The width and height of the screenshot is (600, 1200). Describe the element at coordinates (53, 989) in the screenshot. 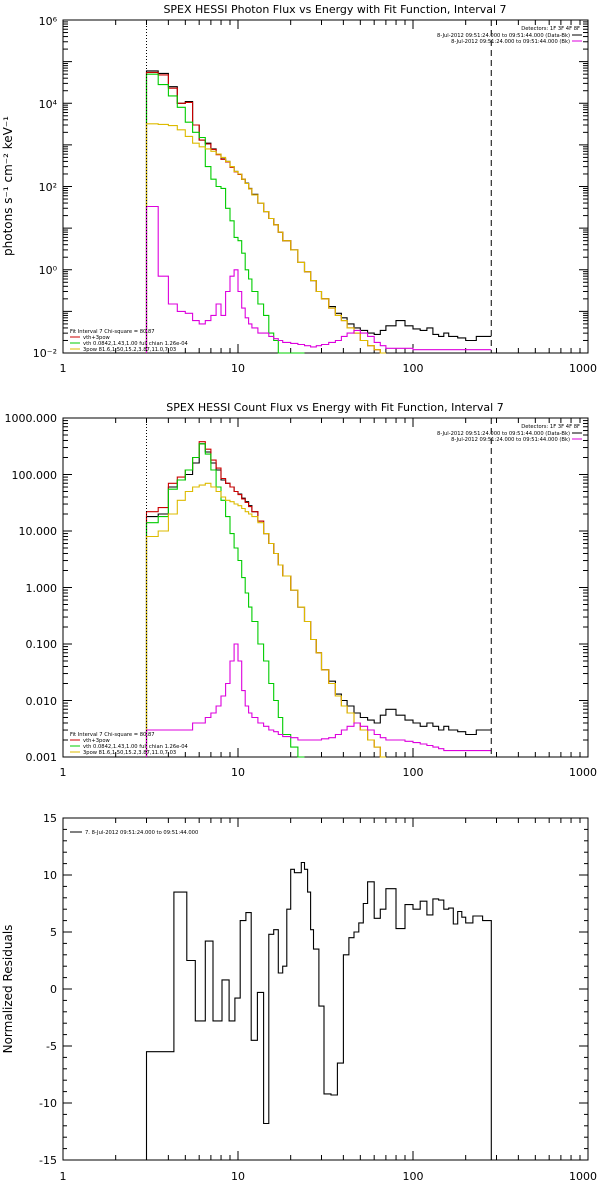

I see `residuals-ytick-label: 0` at that location.